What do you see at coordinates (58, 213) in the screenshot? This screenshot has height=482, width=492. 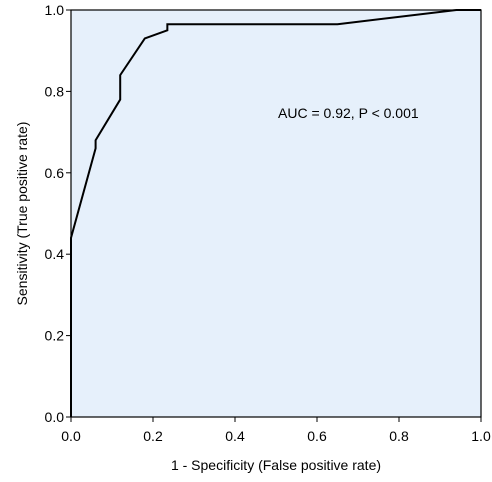 I see `y-axis-ticks: 0.0 0.2 0.4 0.6 0.8 1.0` at bounding box center [58, 213].